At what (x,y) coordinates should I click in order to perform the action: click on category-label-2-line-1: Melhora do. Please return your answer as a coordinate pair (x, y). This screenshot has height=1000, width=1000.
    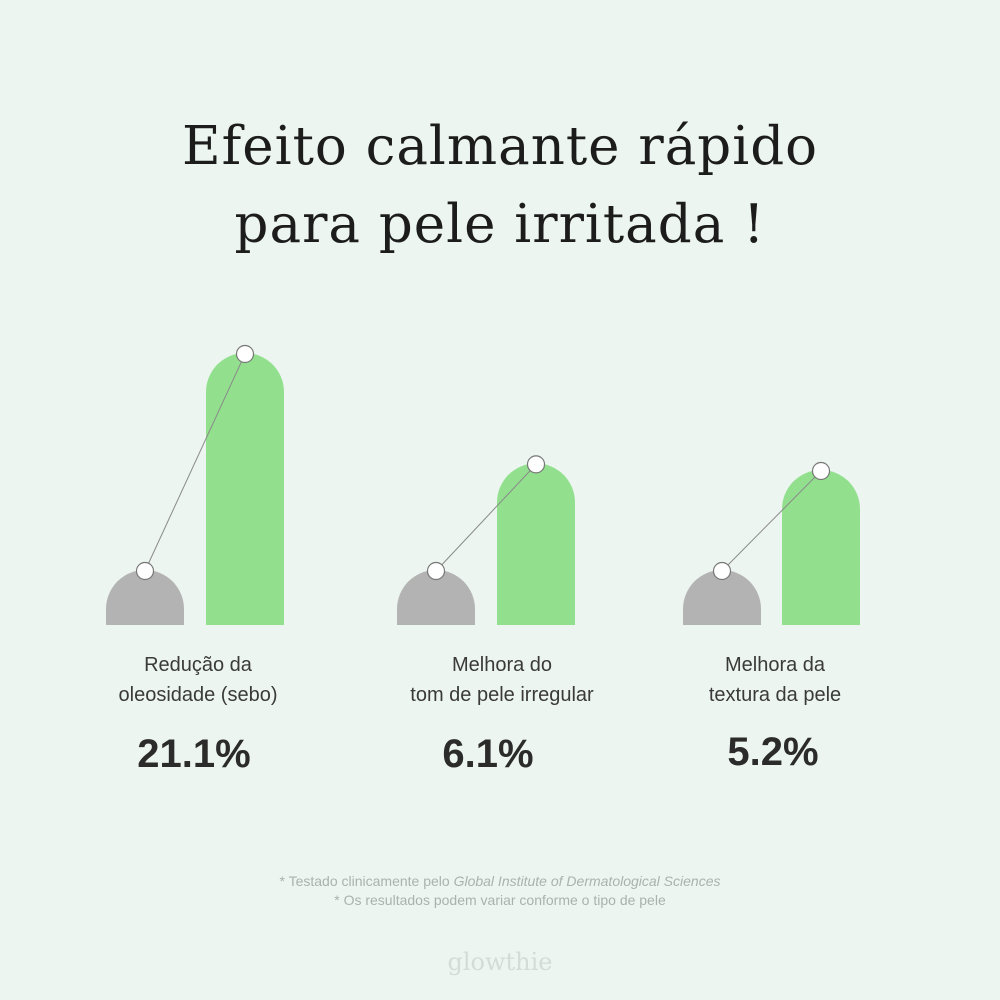
    Looking at the image, I should click on (502, 665).